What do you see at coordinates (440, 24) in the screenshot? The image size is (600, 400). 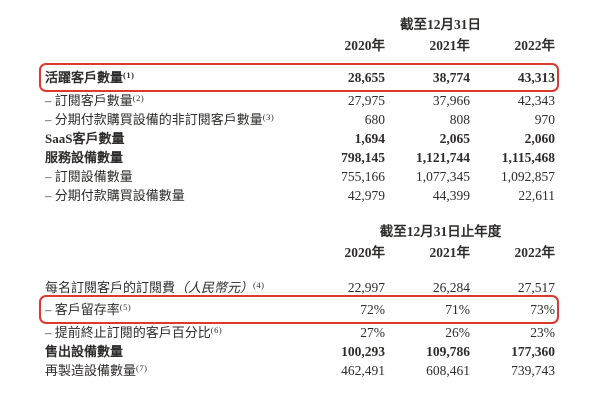 I see `period-header: 截至12月31日` at bounding box center [440, 24].